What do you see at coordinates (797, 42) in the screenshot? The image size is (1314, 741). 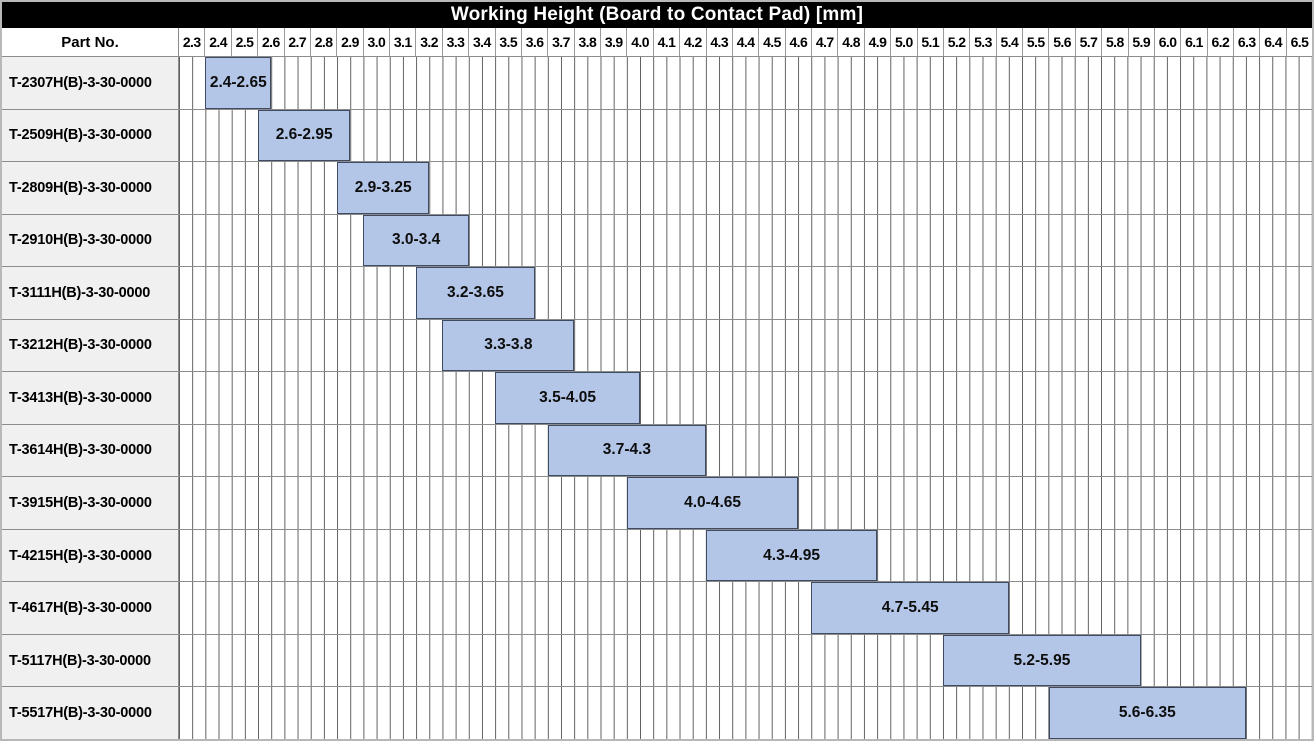 I see `axis-tick-label: 4.6` at bounding box center [797, 42].